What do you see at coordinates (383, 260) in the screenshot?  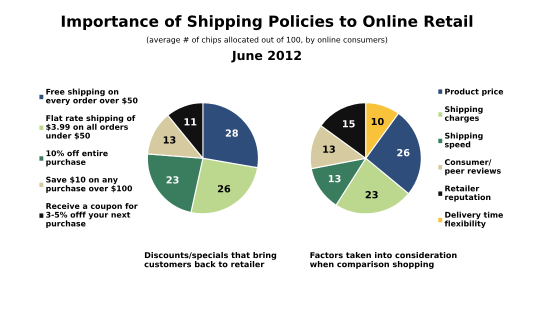 I see `text: Factors taken into consideration when comparison shopping` at bounding box center [383, 260].